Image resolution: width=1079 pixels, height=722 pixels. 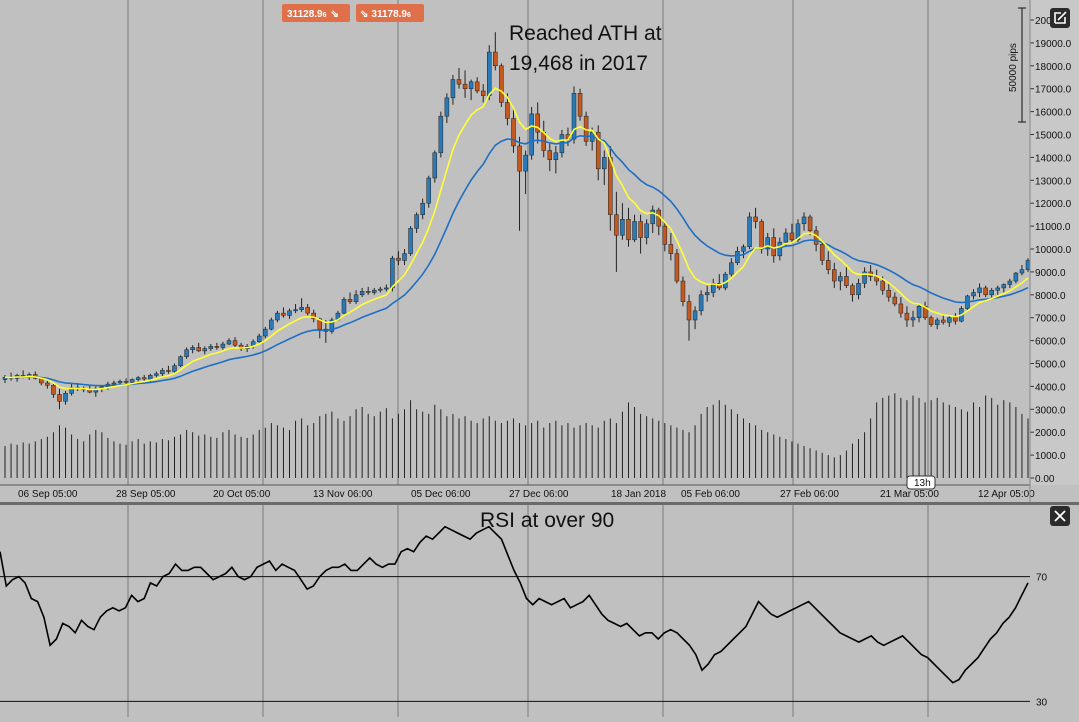 What do you see at coordinates (1013, 67) in the screenshot?
I see `pips-scale-label: 50000 pips` at bounding box center [1013, 67].